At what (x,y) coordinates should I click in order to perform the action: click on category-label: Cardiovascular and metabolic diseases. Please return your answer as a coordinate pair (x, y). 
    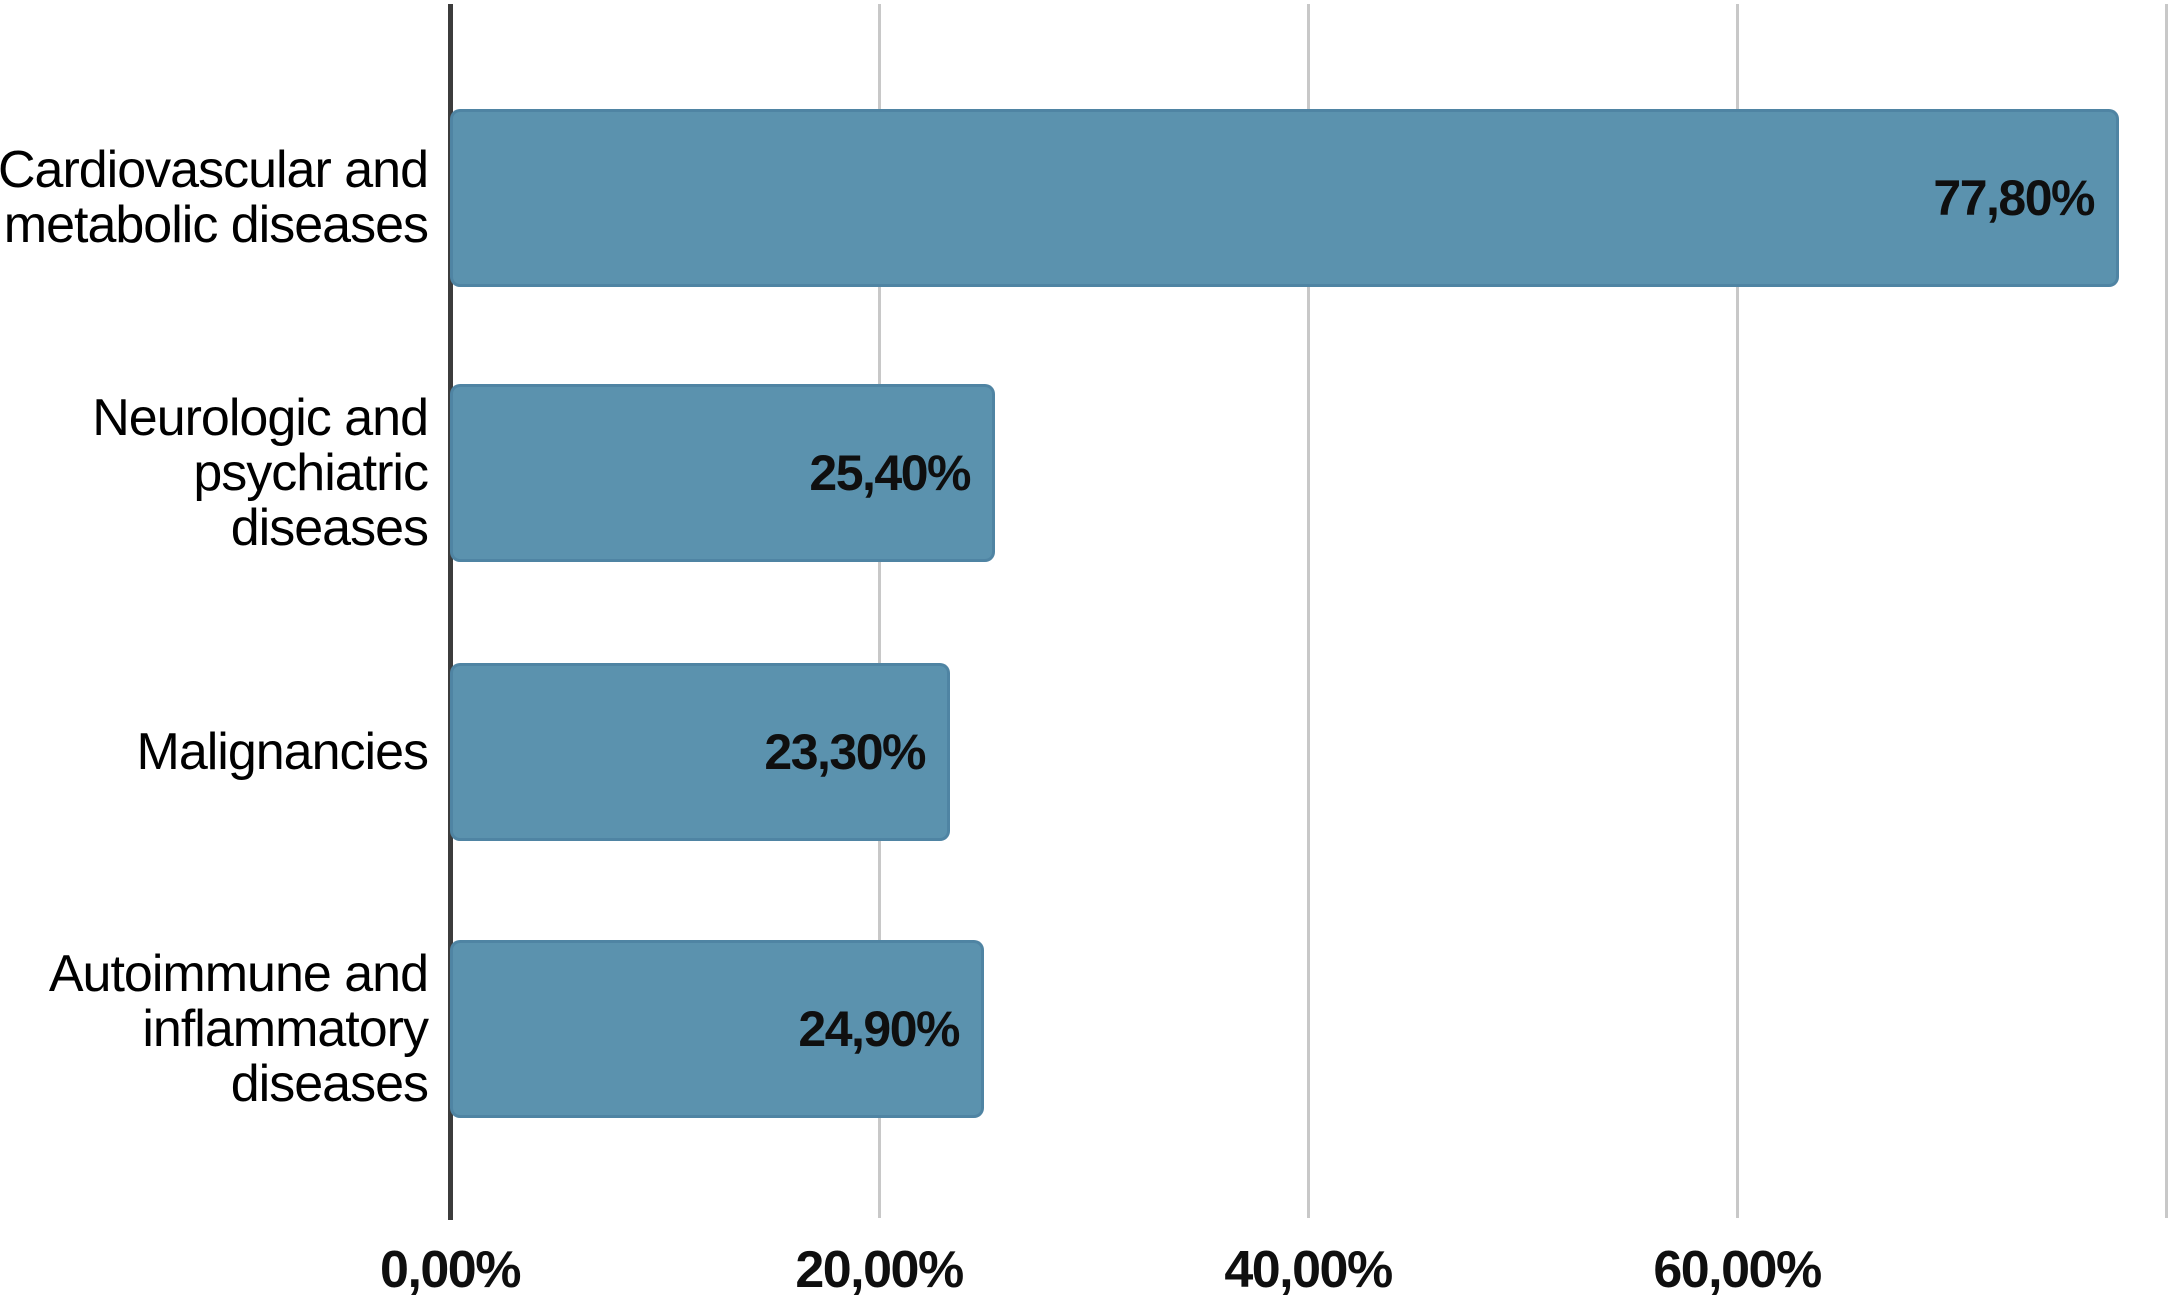
    Looking at the image, I should click on (219, 198).